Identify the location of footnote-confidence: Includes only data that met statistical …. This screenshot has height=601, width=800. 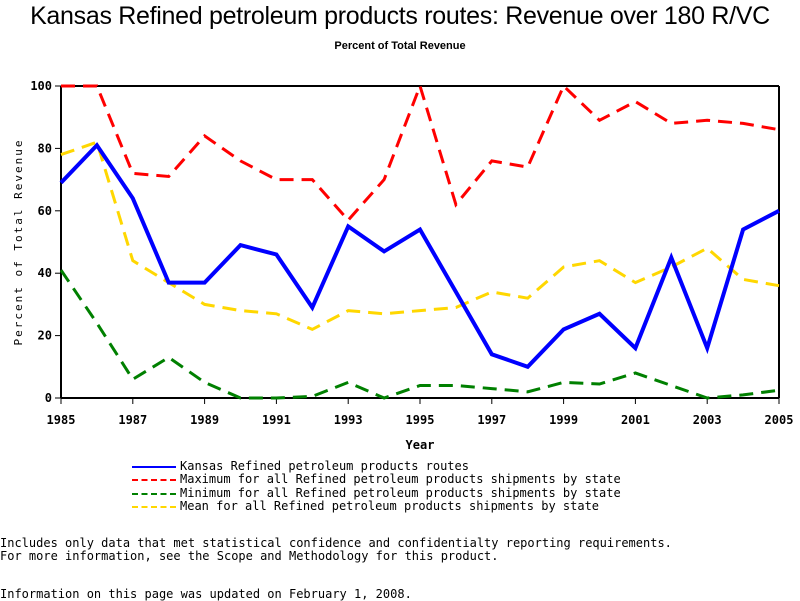
(336, 543).